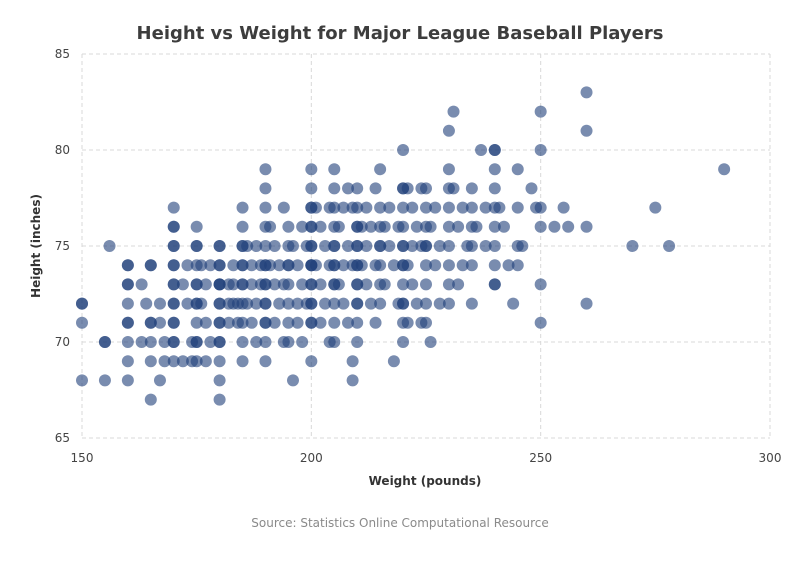 The image size is (800, 570). I want to click on x-tick-label: 300, so click(770, 458).